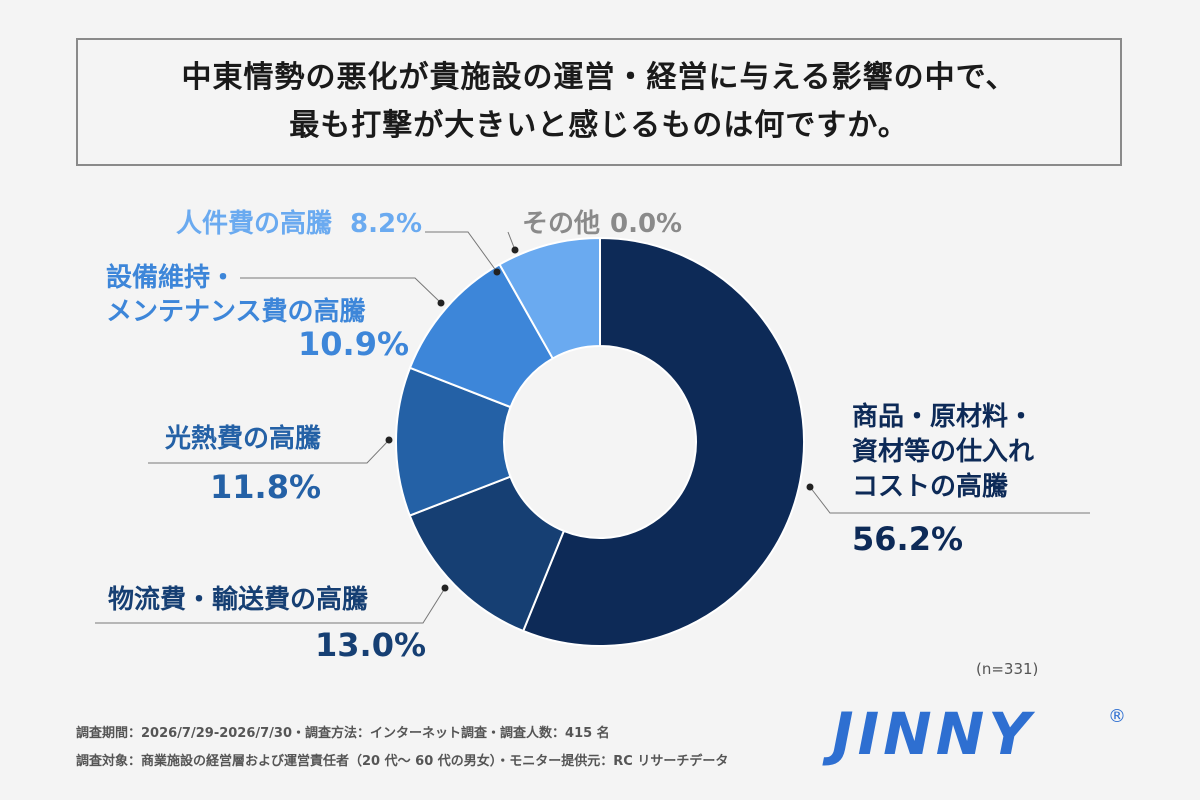  What do you see at coordinates (353, 344) in the screenshot?
I see `slice-value-3: 10.9%` at bounding box center [353, 344].